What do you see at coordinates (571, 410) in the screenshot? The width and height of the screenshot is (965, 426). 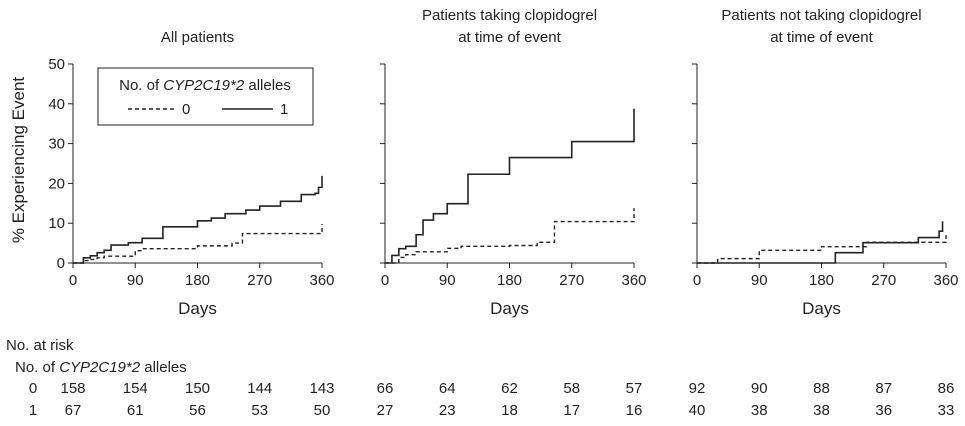 I see `risk-cell: 17` at bounding box center [571, 410].